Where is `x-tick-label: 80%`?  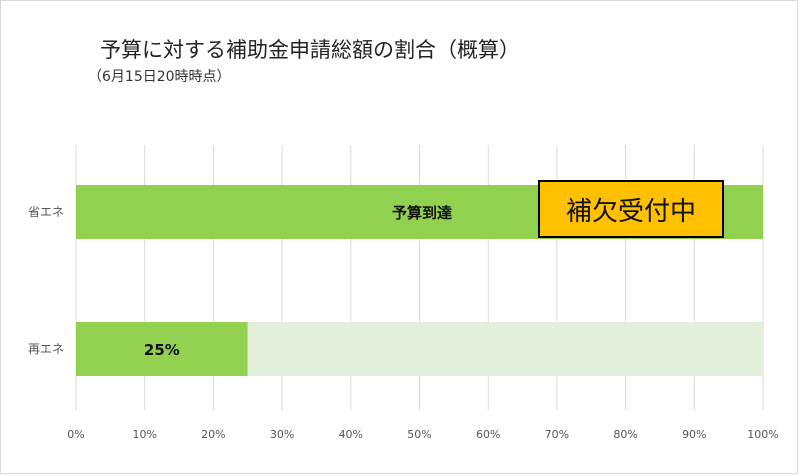
x-tick-label: 80% is located at coordinates (625, 434).